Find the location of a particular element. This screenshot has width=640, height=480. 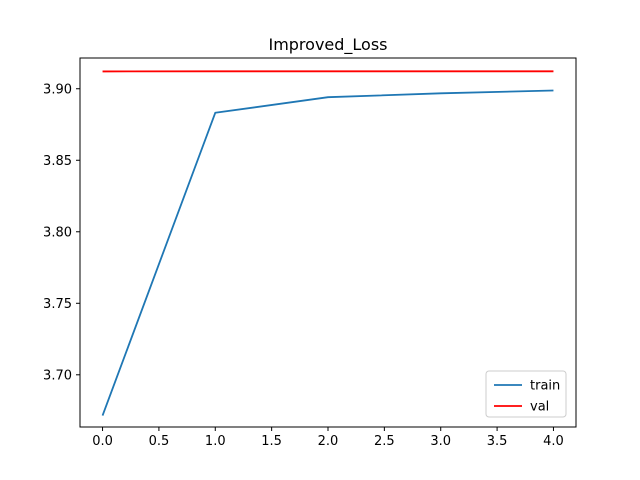

legend-label-train: train is located at coordinates (545, 386).